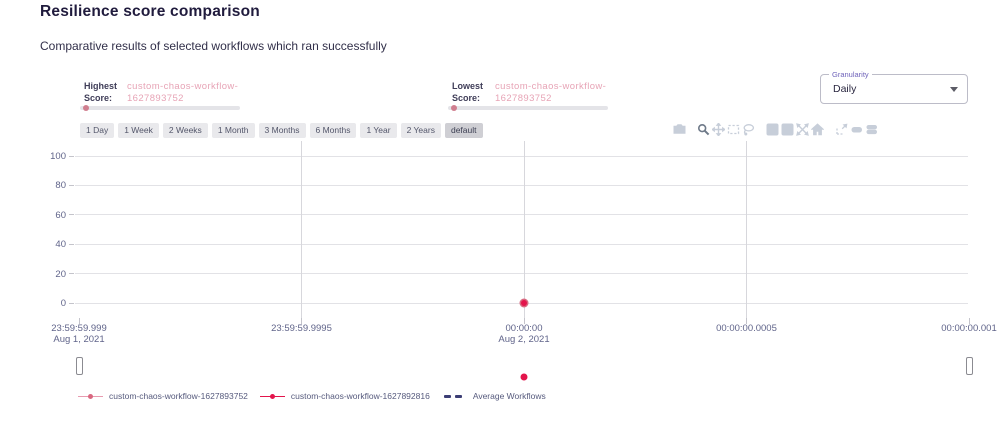  I want to click on x-tick-label-0: 23:59:59.999, so click(79, 328).